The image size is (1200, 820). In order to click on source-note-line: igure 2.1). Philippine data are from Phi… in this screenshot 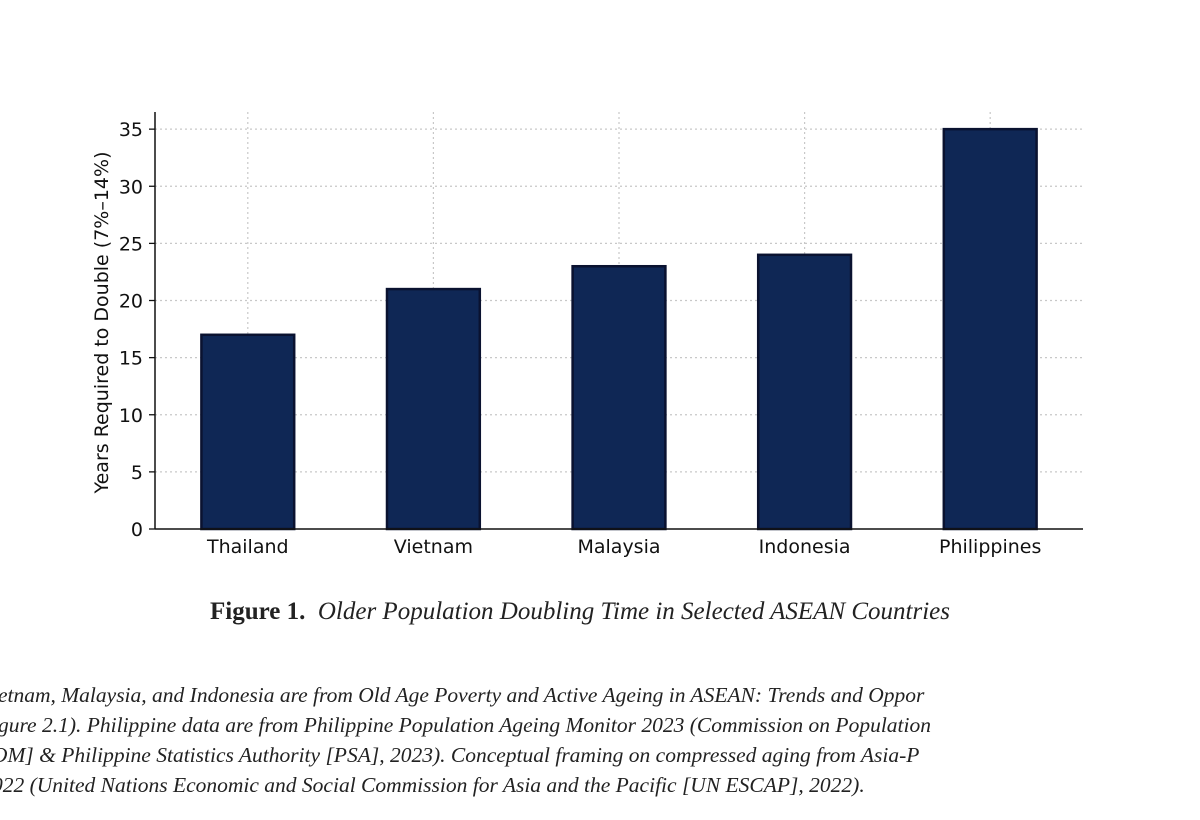, I will do `click(465, 725)`.